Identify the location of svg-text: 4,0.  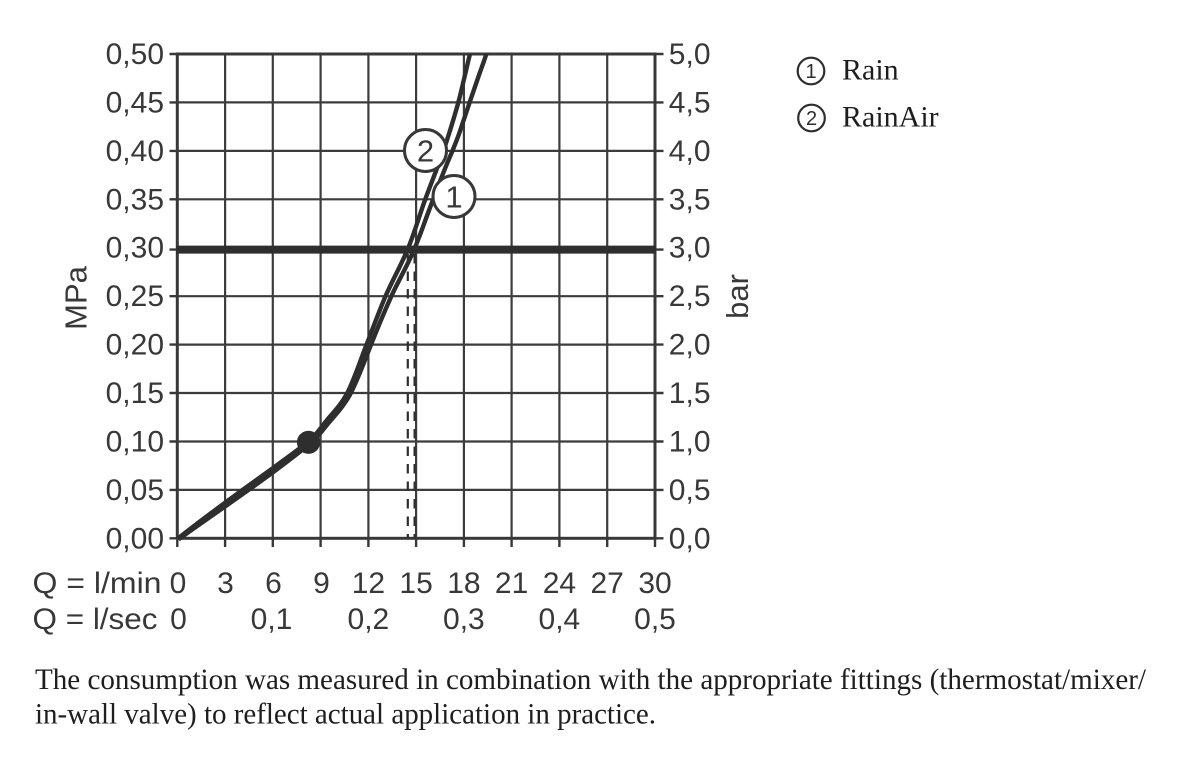
(690, 151).